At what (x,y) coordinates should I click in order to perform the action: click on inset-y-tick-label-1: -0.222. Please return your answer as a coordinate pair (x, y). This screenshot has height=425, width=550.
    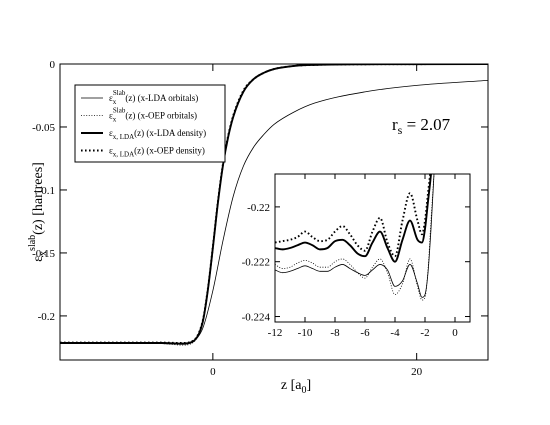
    Looking at the image, I should click on (256, 263).